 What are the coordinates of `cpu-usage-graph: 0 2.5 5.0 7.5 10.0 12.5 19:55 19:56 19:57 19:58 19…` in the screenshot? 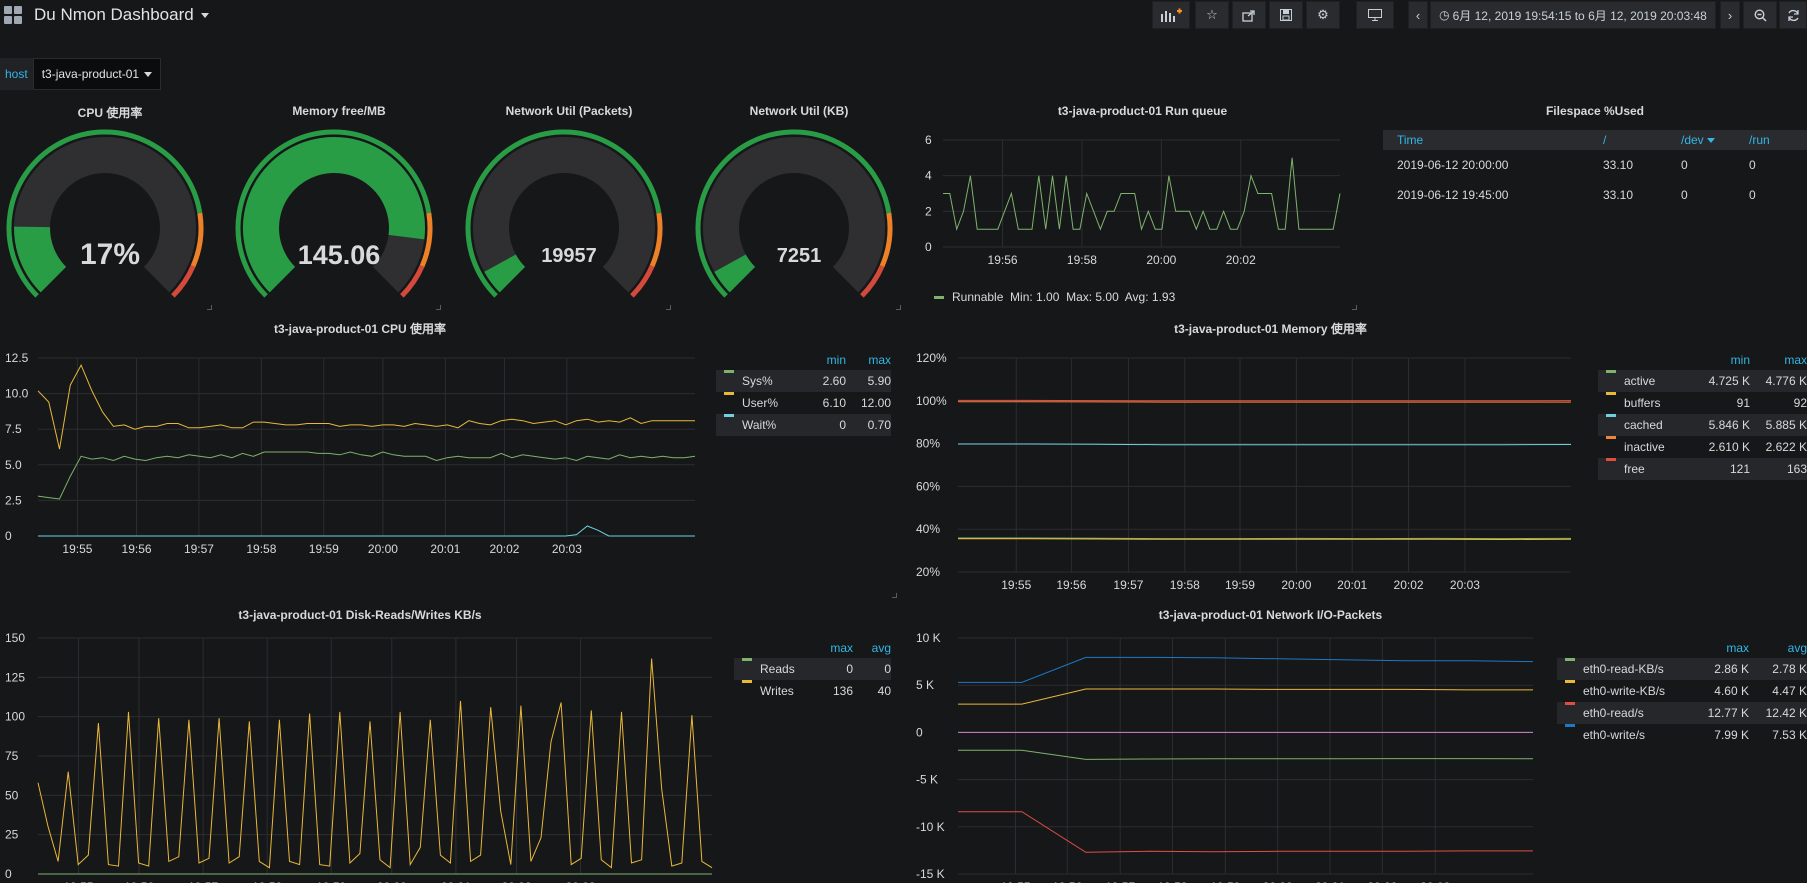 It's located at (350, 453).